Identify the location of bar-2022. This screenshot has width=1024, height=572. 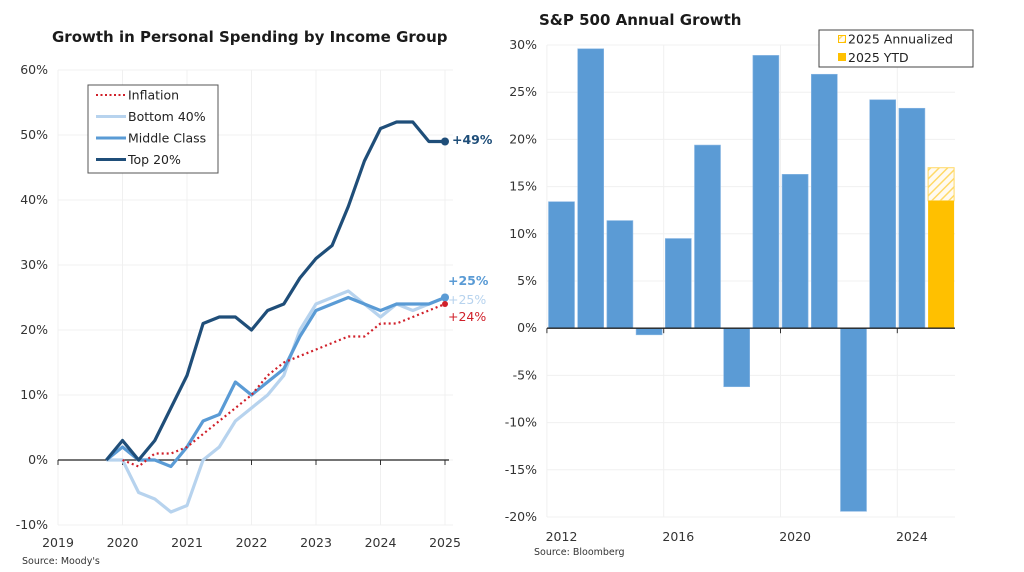
(853, 419).